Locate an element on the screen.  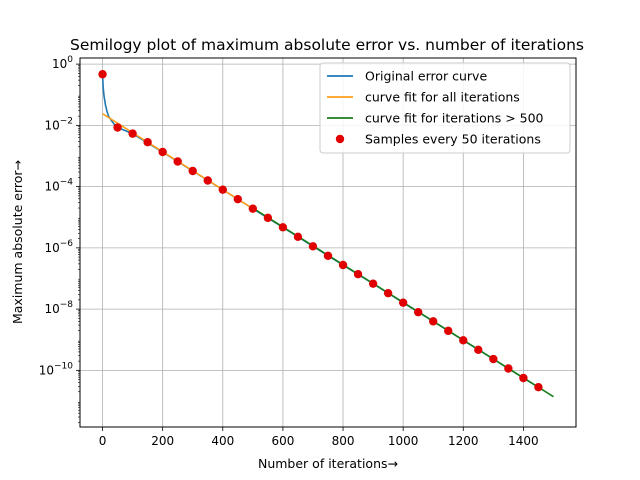
y-tick-exponent: −8 is located at coordinates (67, 305).